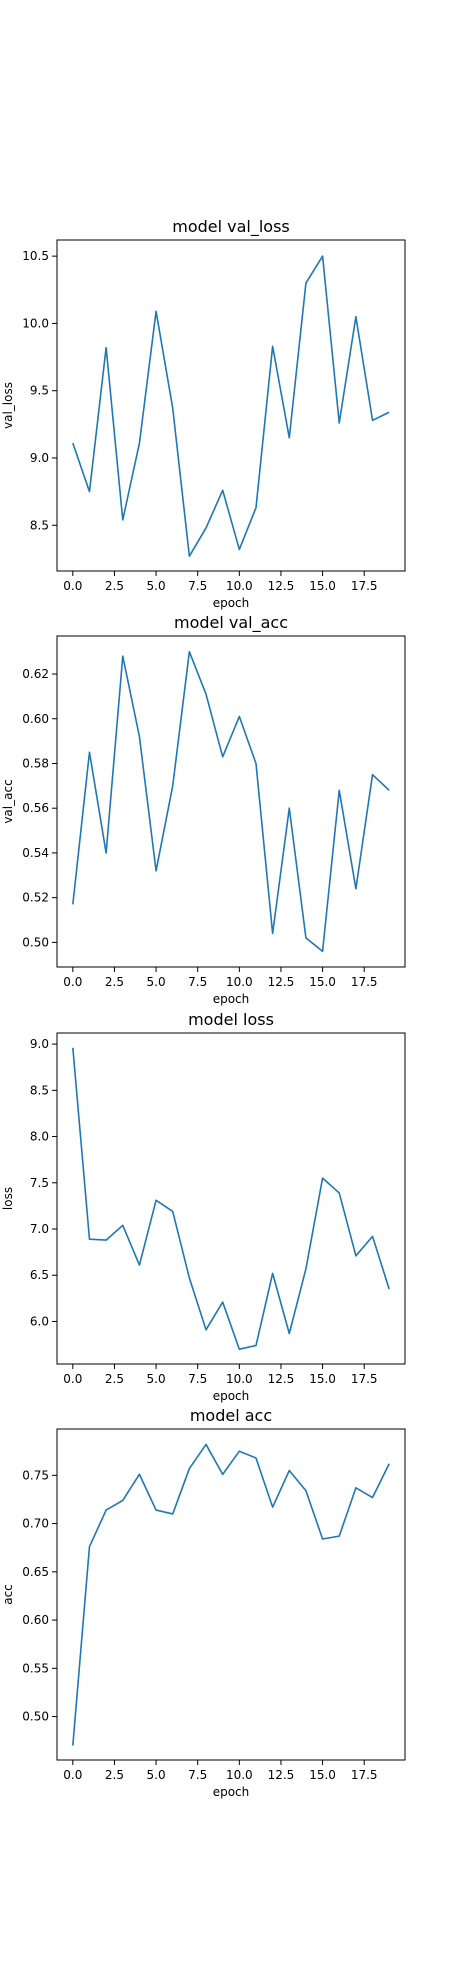 This screenshot has height=1980, width=450. Describe the element at coordinates (231, 227) in the screenshot. I see `chart-title: model val_loss` at that location.